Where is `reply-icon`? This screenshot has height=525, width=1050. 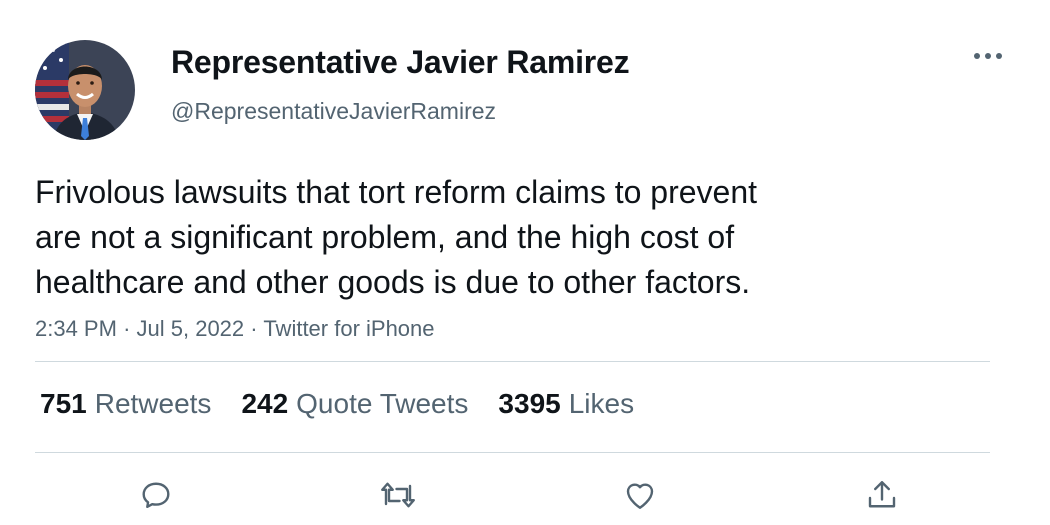
reply-icon is located at coordinates (156, 495).